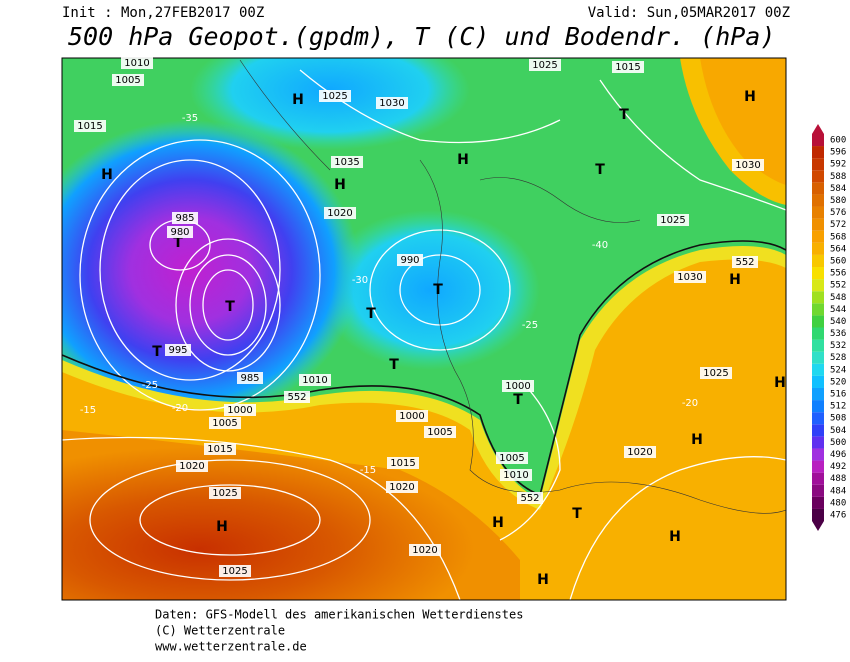  I want to click on footer-line: (C) Wetterzentrale, so click(220, 631).